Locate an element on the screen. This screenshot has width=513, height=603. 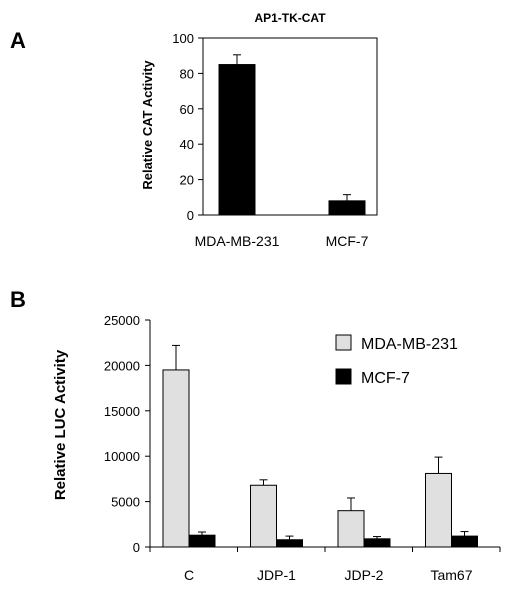
chart-a-plot-frame is located at coordinates (290, 126).